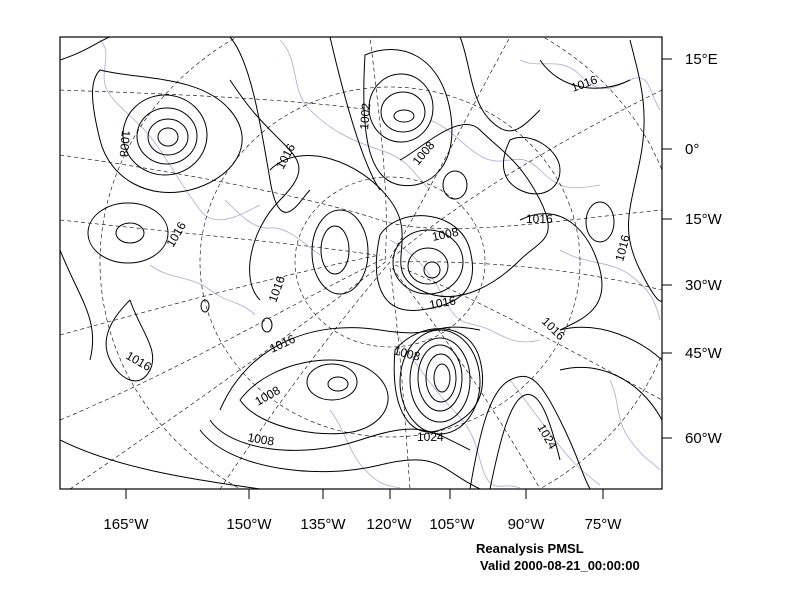 This screenshot has height=612, width=792. I want to click on contour-label: 1002, so click(365, 116).